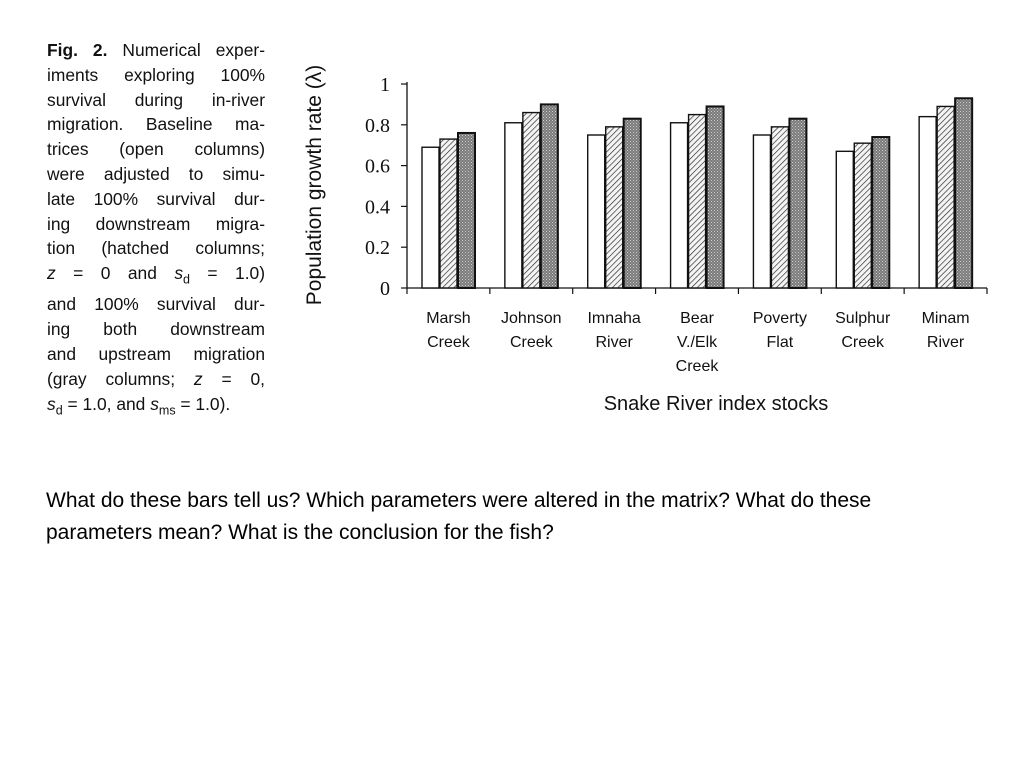 Image resolution: width=1024 pixels, height=768 pixels. What do you see at coordinates (139, 405) in the screenshot?
I see `caption-line: sd = 1.0, and sms = 1.0).` at bounding box center [139, 405].